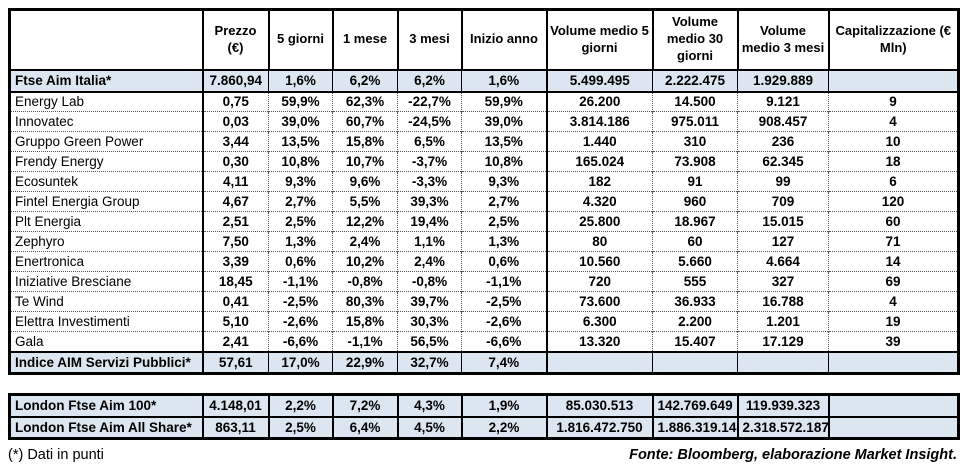  Describe the element at coordinates (599, 301) in the screenshot. I see `value-cell: 73.600` at that location.